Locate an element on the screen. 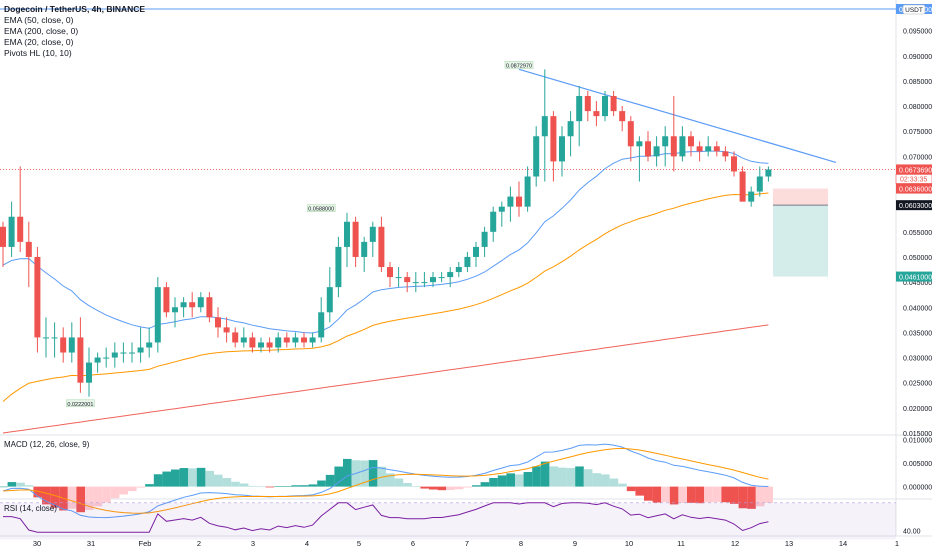 Image resolution: width=932 pixels, height=550 pixels. signal-line is located at coordinates (385, 480).